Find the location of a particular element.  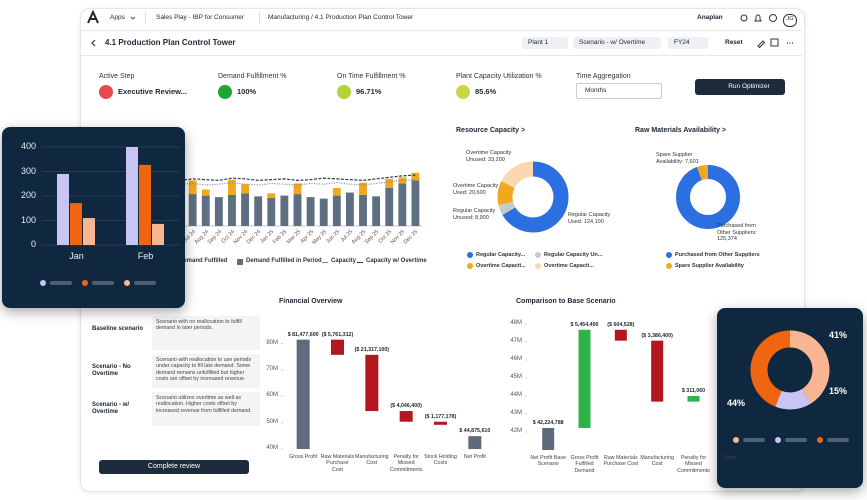

slice-annotation: Spare Supplier Availability: 7,601 is located at coordinates (677, 158).